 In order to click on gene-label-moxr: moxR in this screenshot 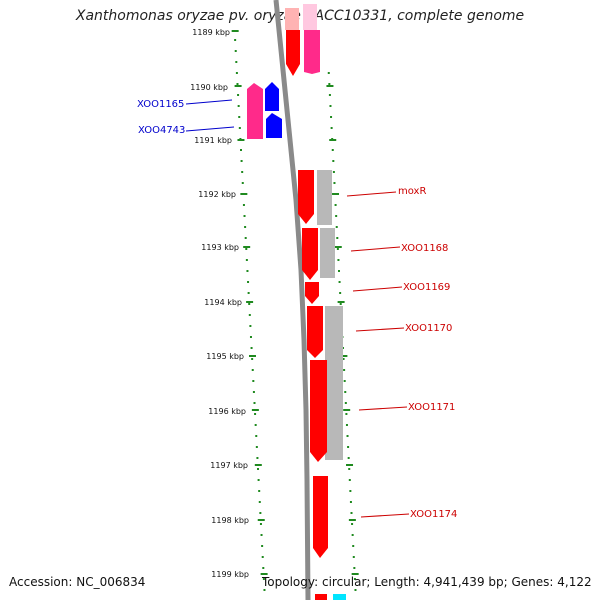, I will do `click(412, 191)`.